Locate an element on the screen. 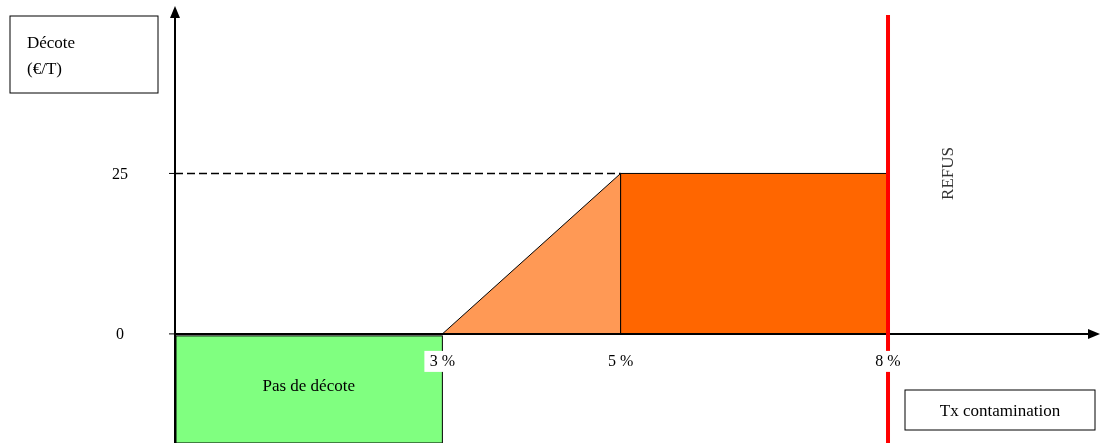 This screenshot has height=443, width=1100. y-axis-title: Décote (€/T) is located at coordinates (51, 55).